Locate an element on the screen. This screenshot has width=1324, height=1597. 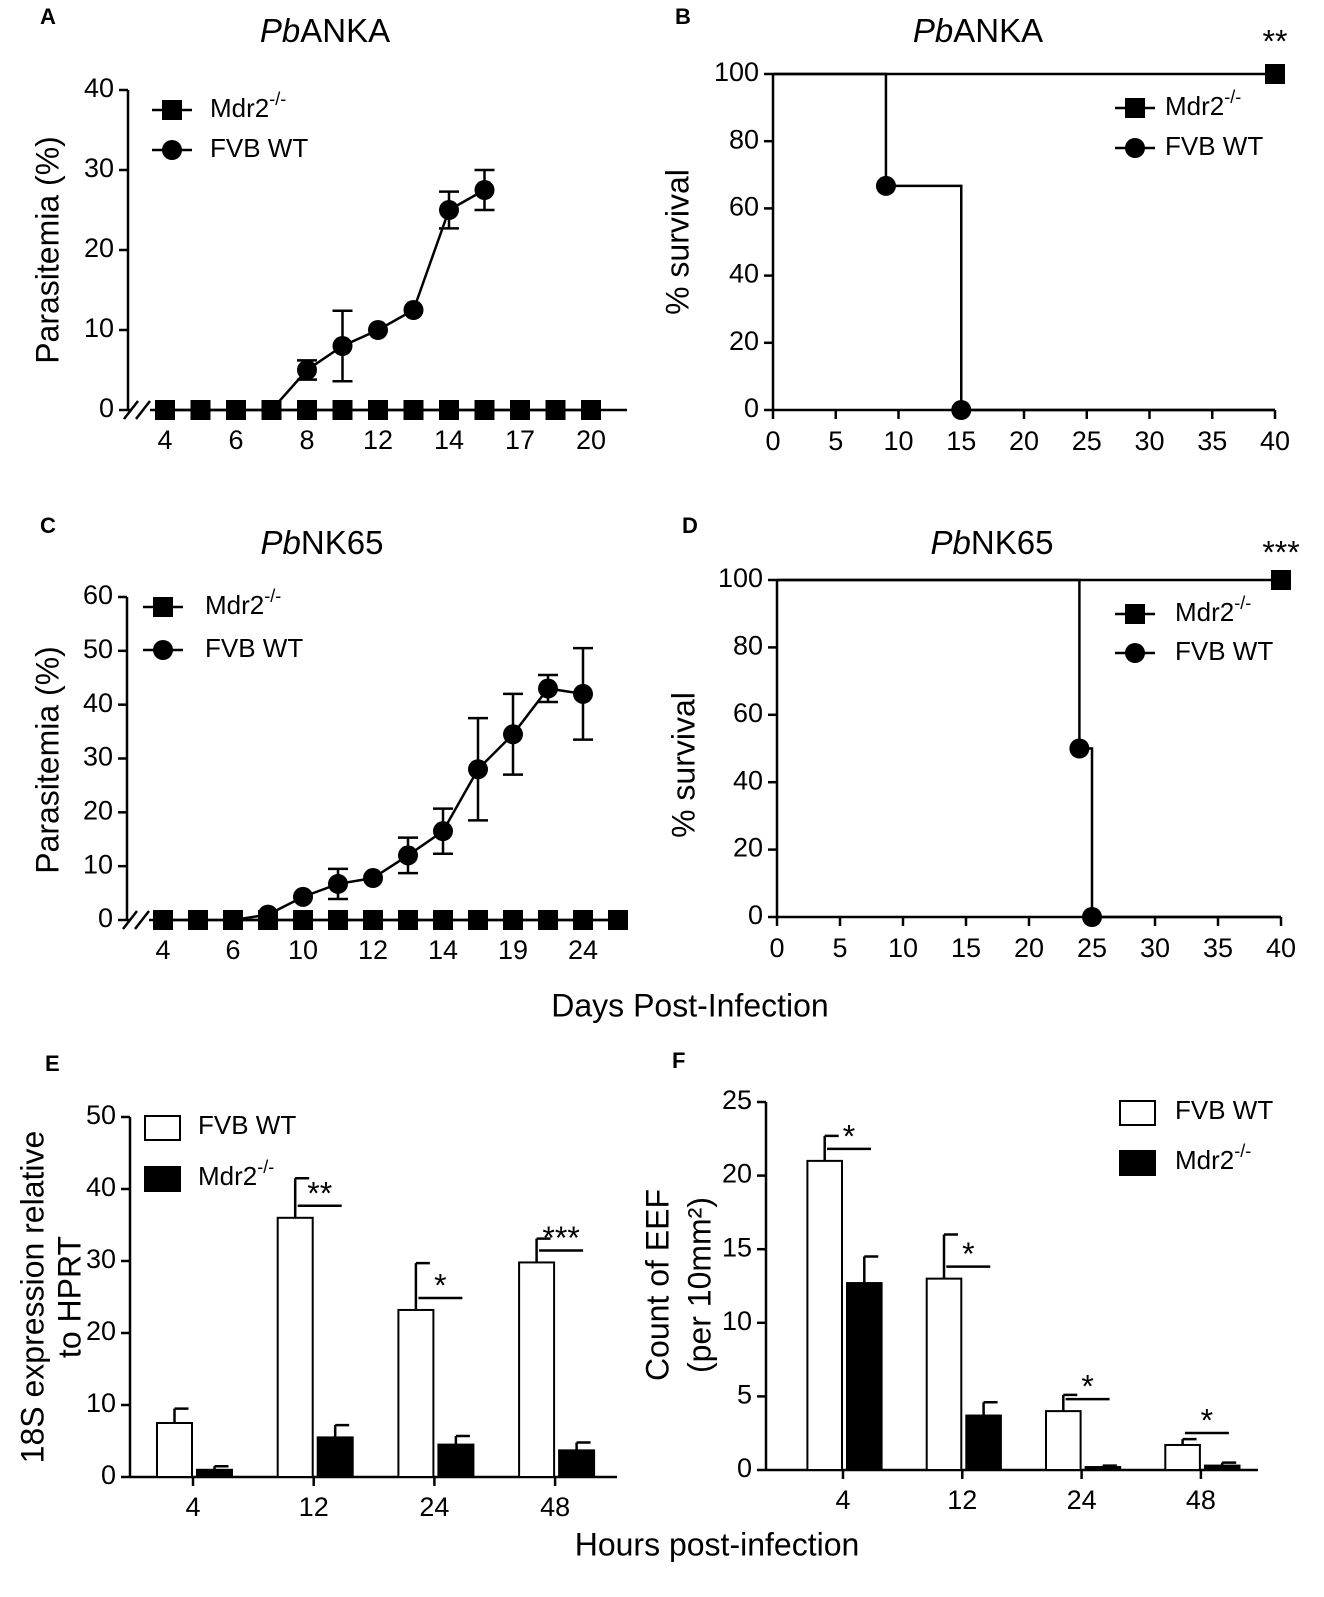
x-tick-label: 6 is located at coordinates (235, 440).